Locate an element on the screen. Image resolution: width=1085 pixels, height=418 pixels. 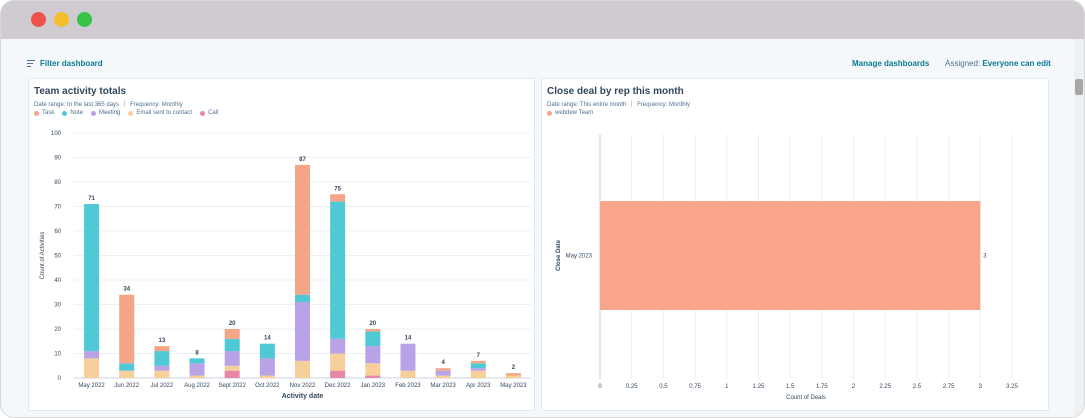
close-window-button is located at coordinates (38, 19).